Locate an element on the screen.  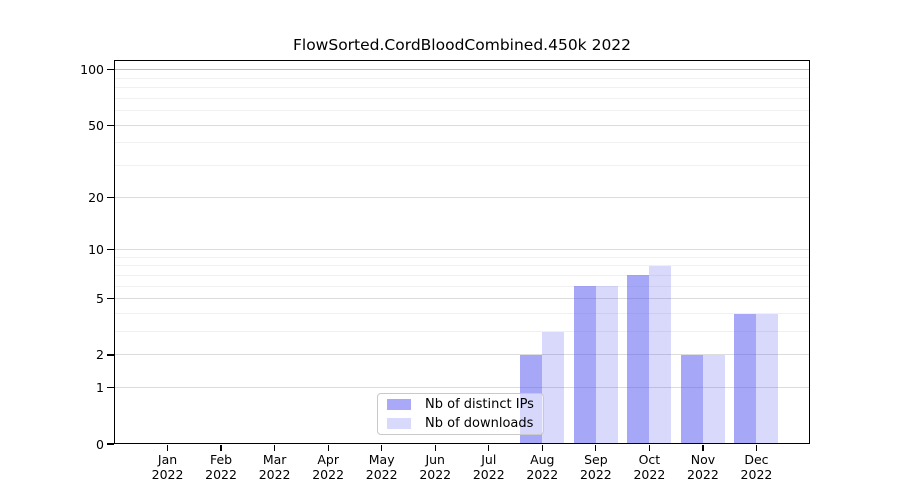
legend: Nb of distinct IPs Nb of downloads is located at coordinates (460, 414).